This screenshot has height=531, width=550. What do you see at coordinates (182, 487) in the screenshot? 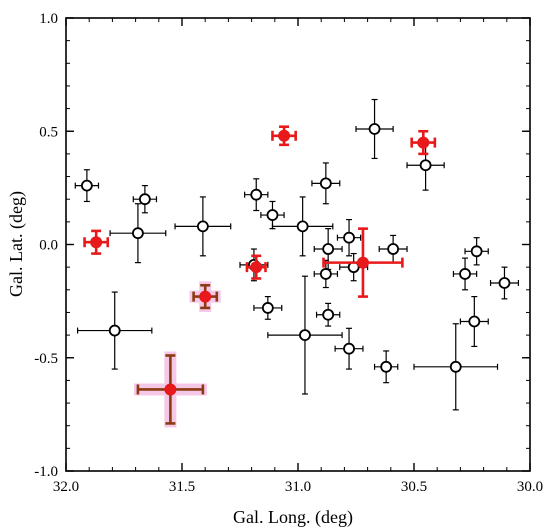
I see `x-tick-label: 31.5` at bounding box center [182, 487].